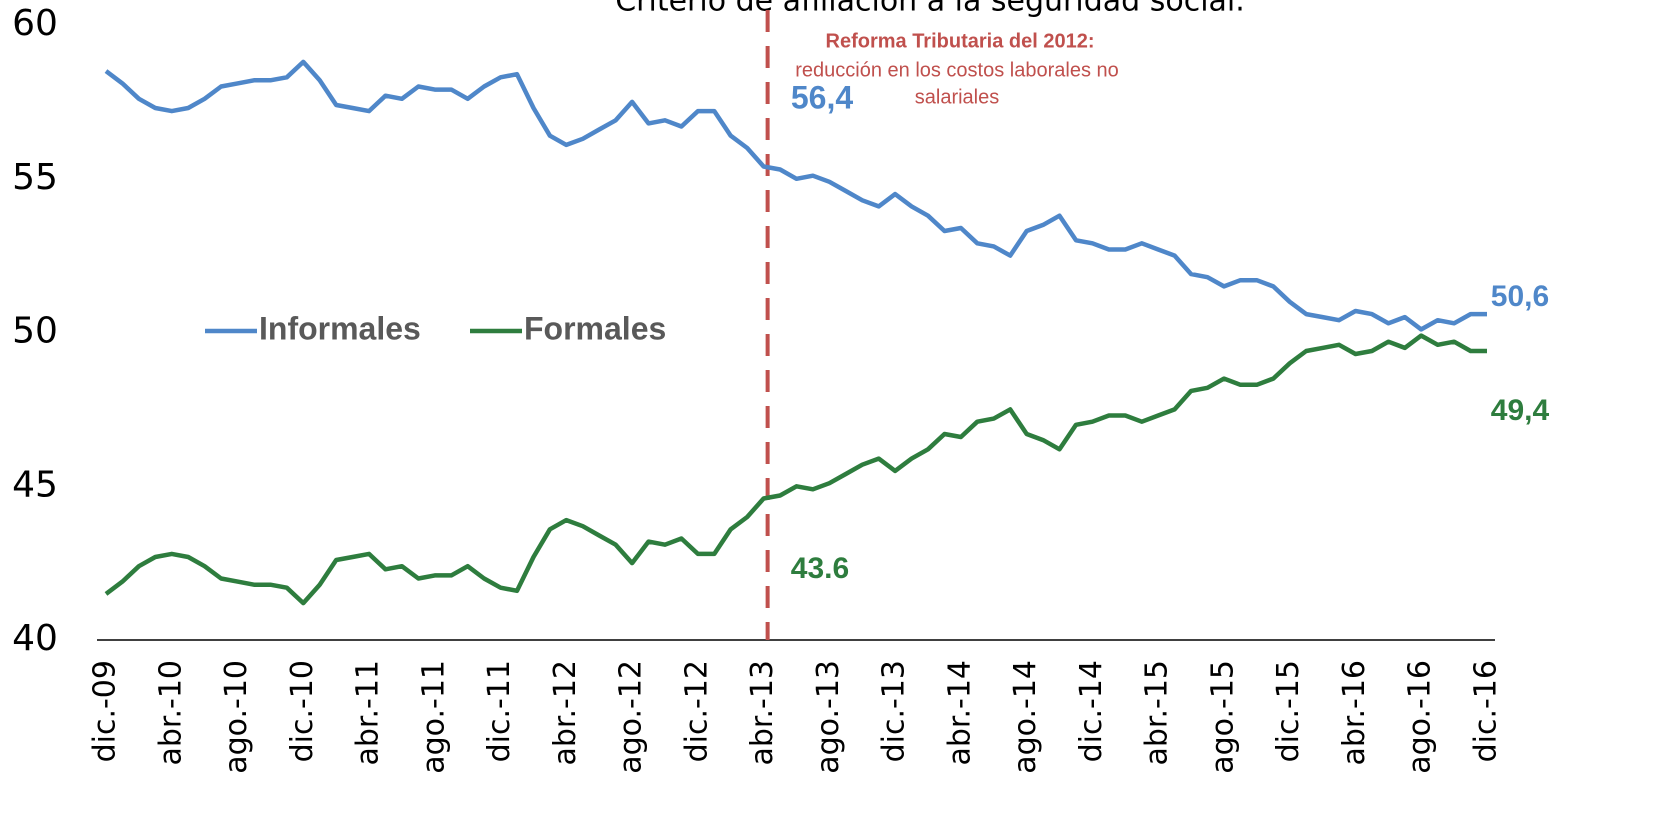  Describe the element at coordinates (1486, 711) in the screenshot. I see `x-tick-label: dic.-16` at that location.